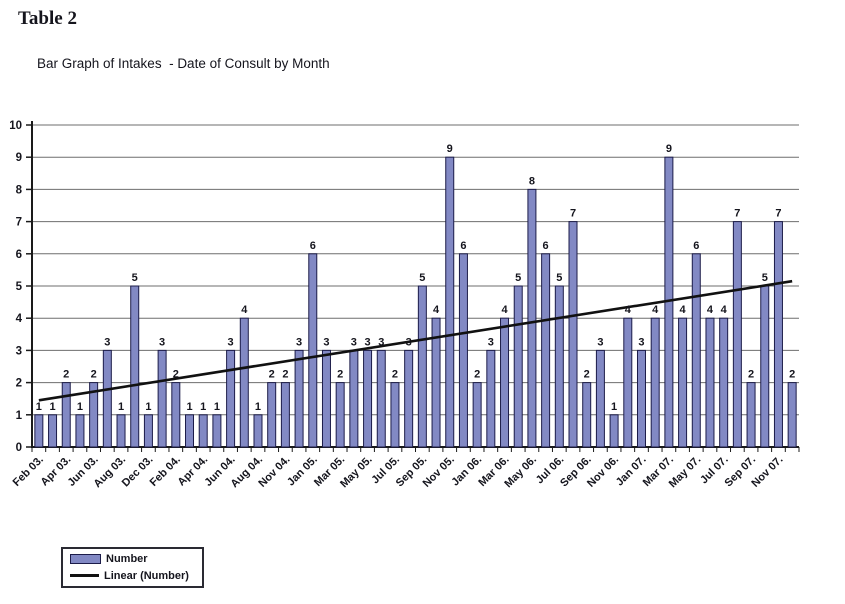 The width and height of the screenshot is (845, 604). I want to click on y-axis-tick-label: 2, so click(19, 384).